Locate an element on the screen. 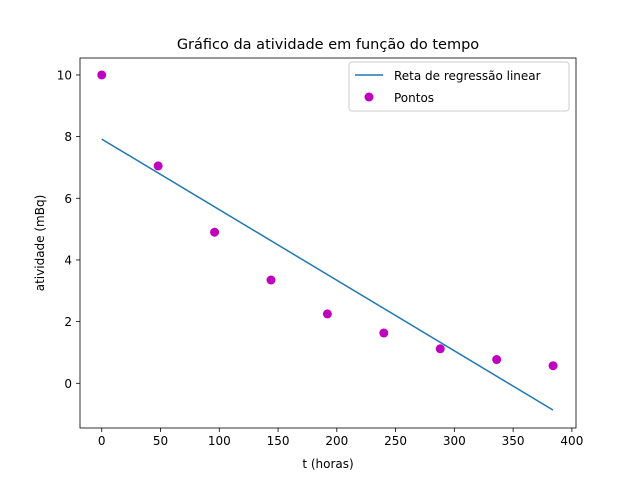 The width and height of the screenshot is (640, 480). legend-label-regression: Reta de regressão linear is located at coordinates (467, 76).